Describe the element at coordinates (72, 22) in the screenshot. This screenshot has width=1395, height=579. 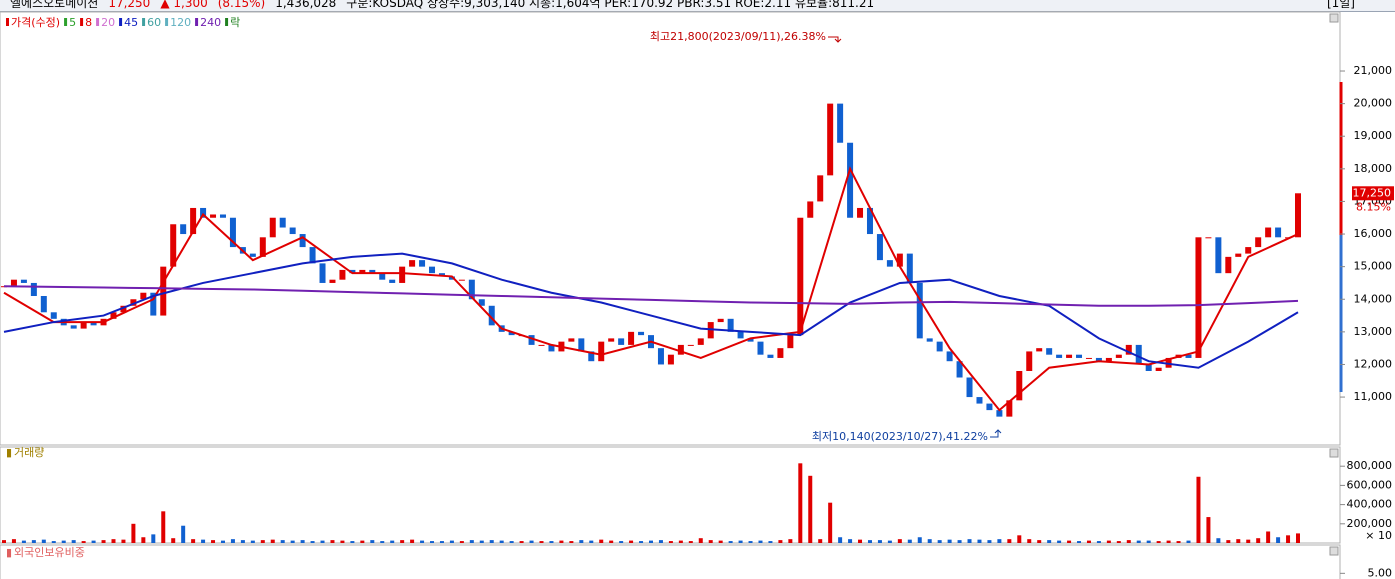
I see `legend-label: 5` at that location.